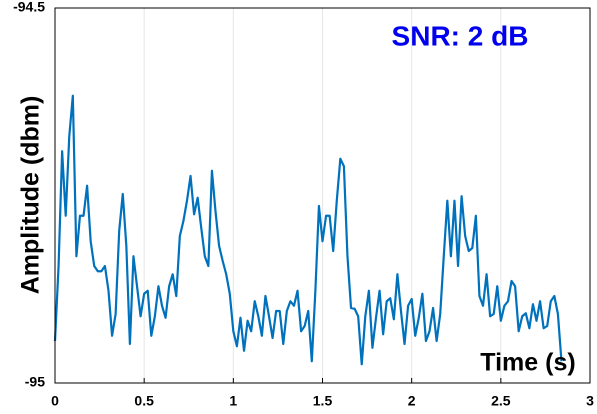  I want to click on x-tick-label: 1, so click(233, 401).